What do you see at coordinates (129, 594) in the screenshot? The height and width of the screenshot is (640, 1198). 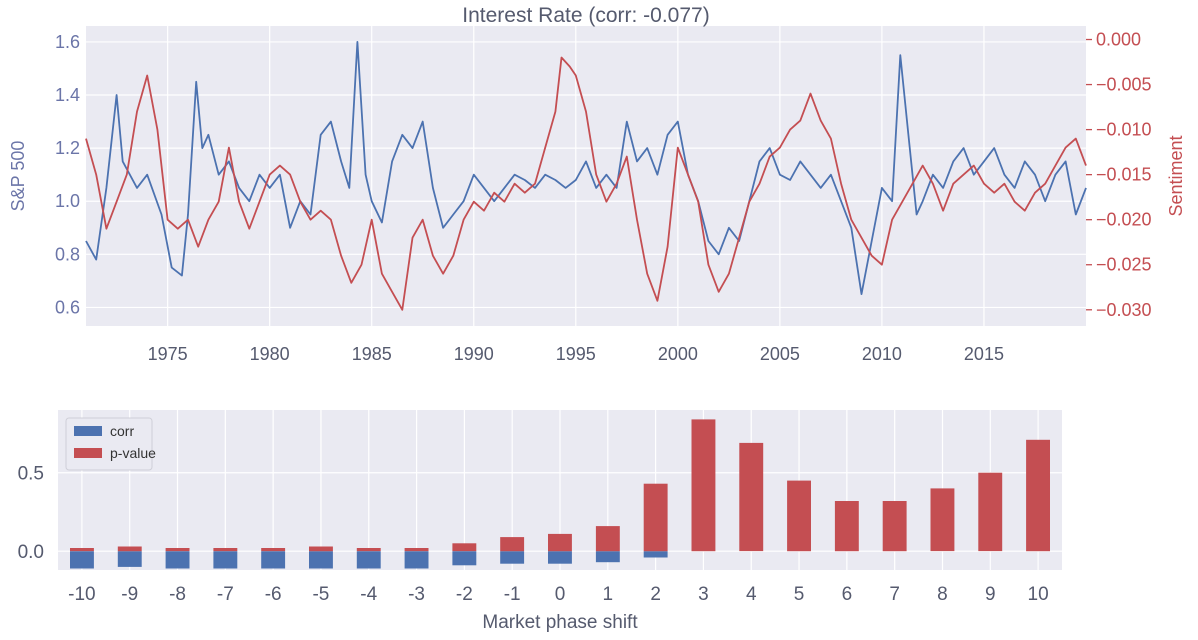 I see `bottom-x-tick-label: -9` at bounding box center [129, 594].